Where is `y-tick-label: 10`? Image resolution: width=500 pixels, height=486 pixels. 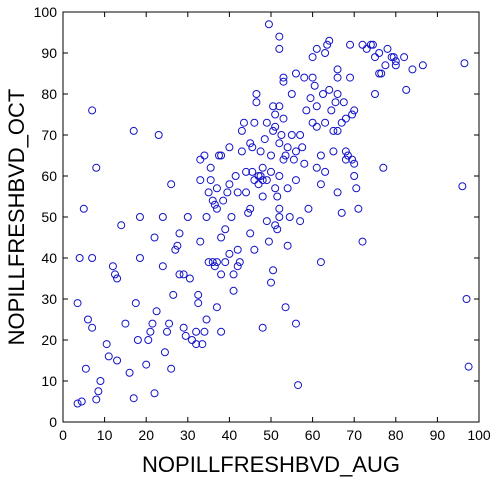
y-tick-label: 10 is located at coordinates (49, 381).